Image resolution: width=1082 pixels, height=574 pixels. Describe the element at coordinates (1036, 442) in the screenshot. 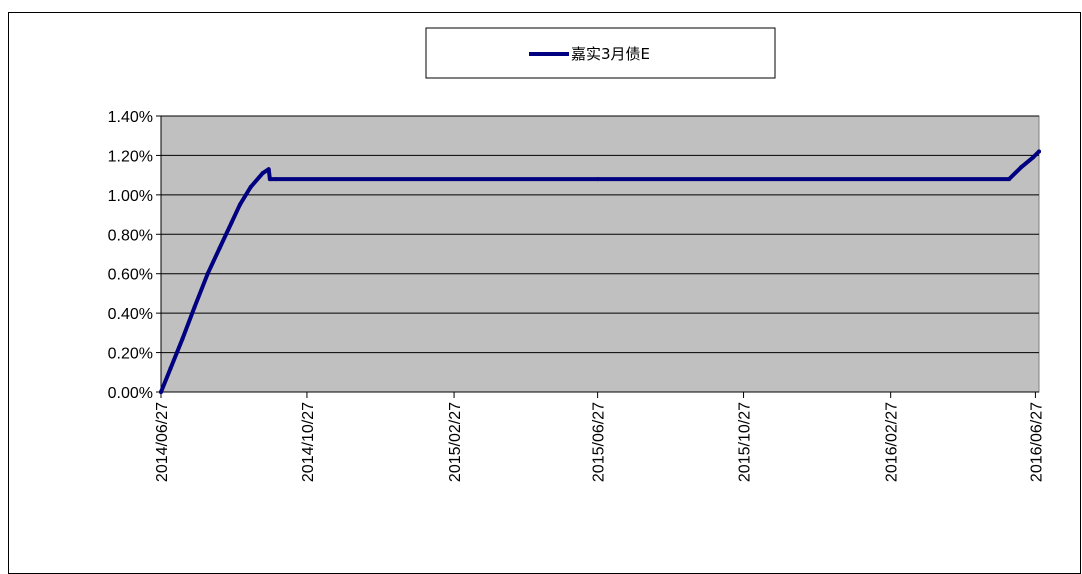

I see `x-tick-label: 2016/06/27` at that location.